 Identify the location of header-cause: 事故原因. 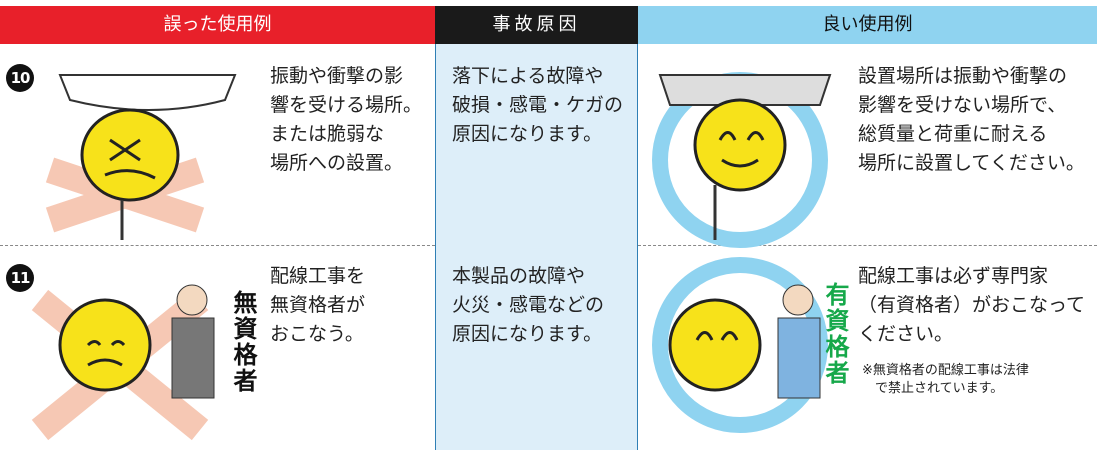
(536, 25).